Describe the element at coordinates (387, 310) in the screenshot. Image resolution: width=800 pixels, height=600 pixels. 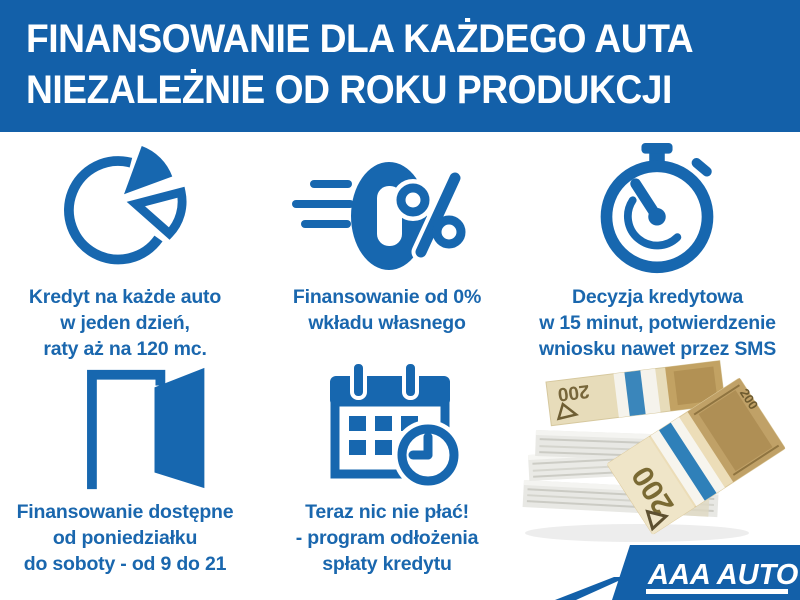
I see `feature-caption-zero-percent: Finansowanie od 0% wkładu własnego` at that location.